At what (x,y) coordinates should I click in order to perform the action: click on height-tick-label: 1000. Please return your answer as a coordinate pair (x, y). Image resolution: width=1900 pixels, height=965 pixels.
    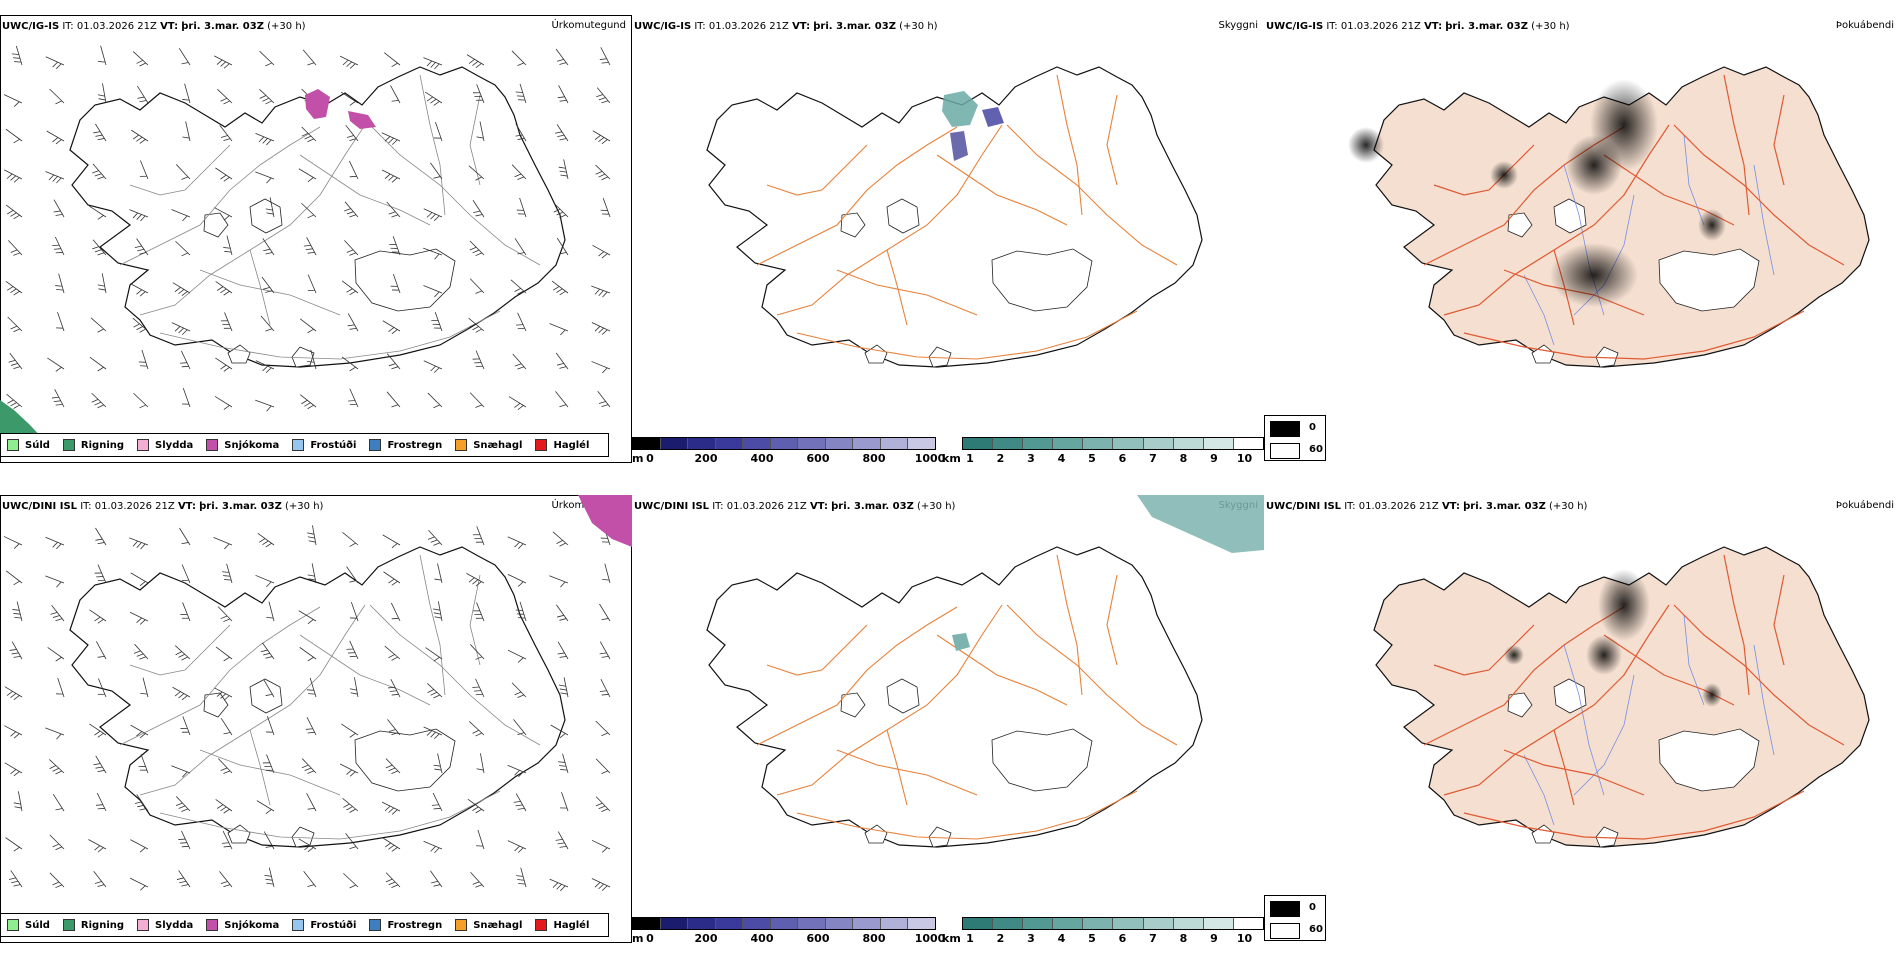
    Looking at the image, I should click on (930, 458).